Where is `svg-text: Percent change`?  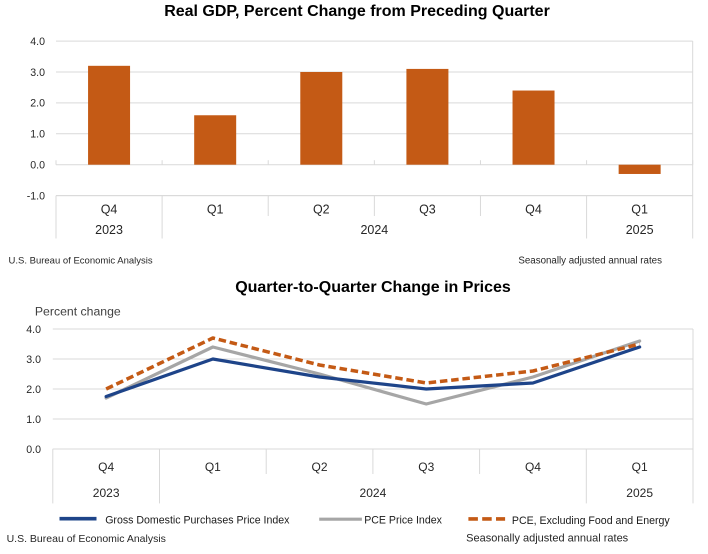 svg-text: Percent change is located at coordinates (78, 311).